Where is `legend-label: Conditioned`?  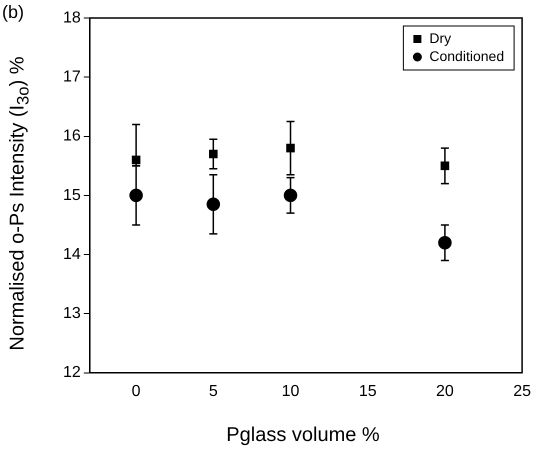
legend-label: Conditioned is located at coordinates (466, 56).